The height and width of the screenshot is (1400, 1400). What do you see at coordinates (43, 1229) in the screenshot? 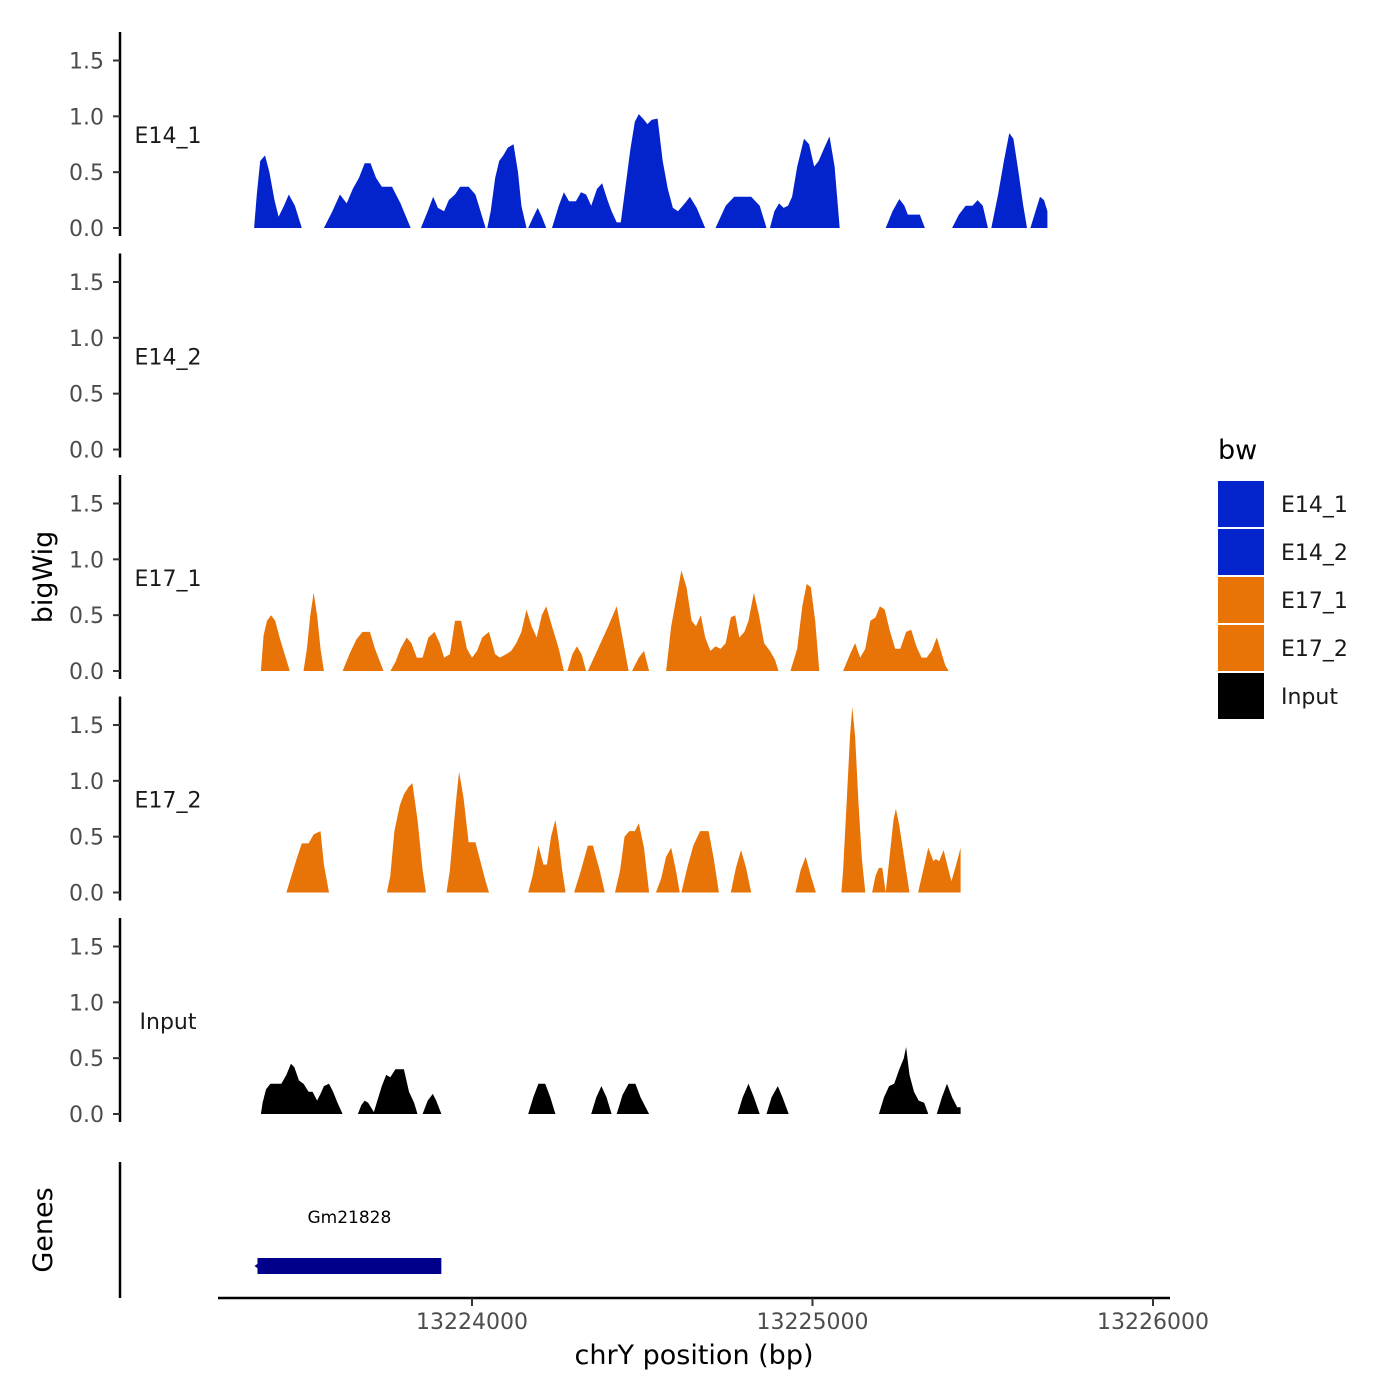
I see `genes-axis-title: Genes` at bounding box center [43, 1229].